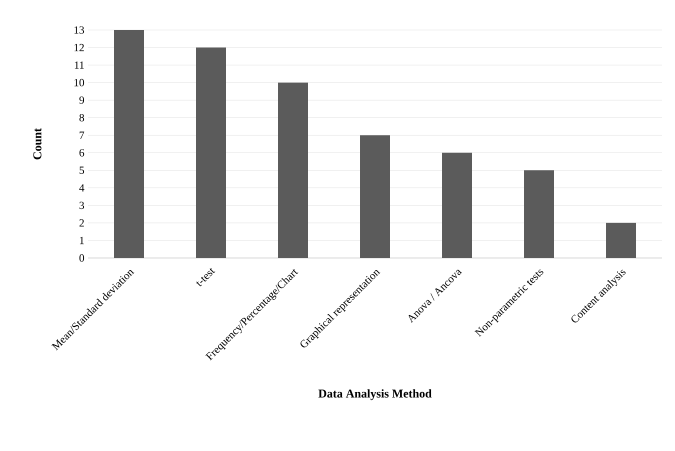 The image size is (675, 451). I want to click on y-tick-label: 12, so click(79, 48).